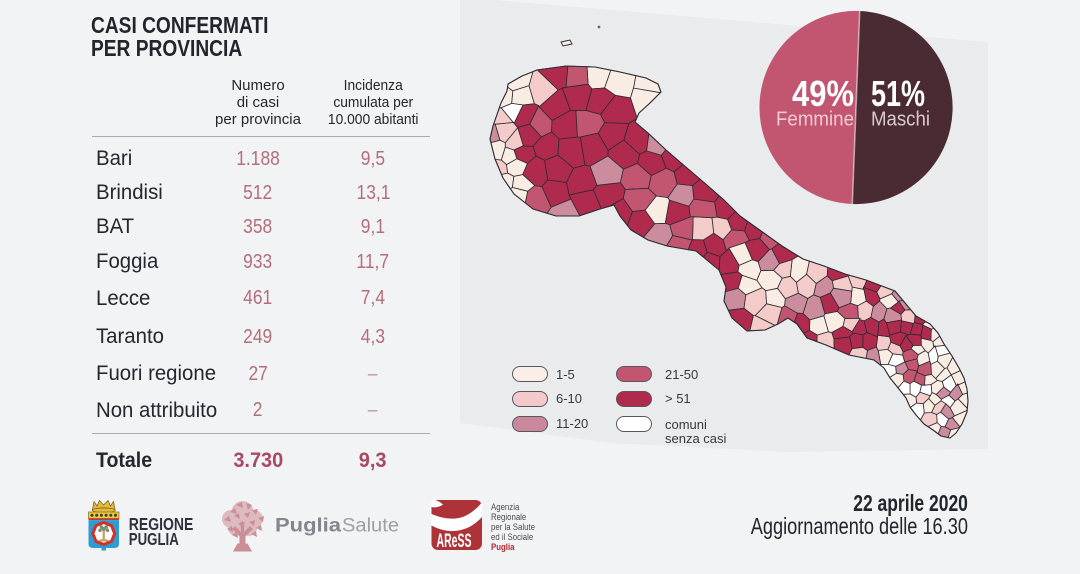  Describe the element at coordinates (161, 524) in the screenshot. I see `svg-text: REGIONE` at that location.